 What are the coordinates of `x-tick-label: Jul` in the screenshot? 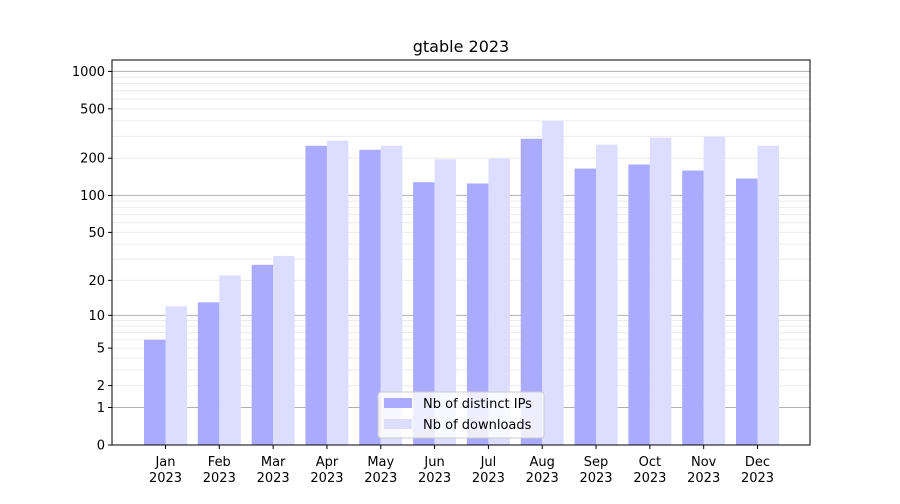 It's located at (488, 462).